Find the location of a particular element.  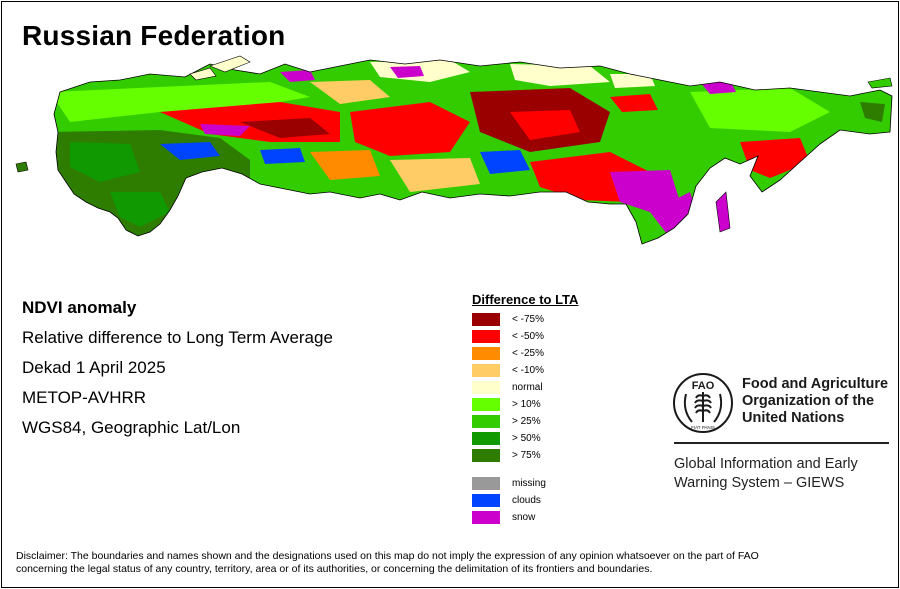

legend-label: snow is located at coordinates (524, 517).